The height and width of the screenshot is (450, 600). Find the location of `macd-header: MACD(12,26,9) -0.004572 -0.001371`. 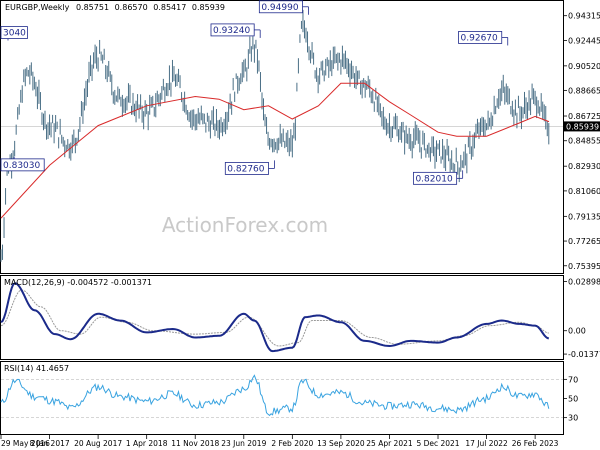

macd-header: MACD(12,26,9) -0.004572 -0.001371 is located at coordinates (78, 282).